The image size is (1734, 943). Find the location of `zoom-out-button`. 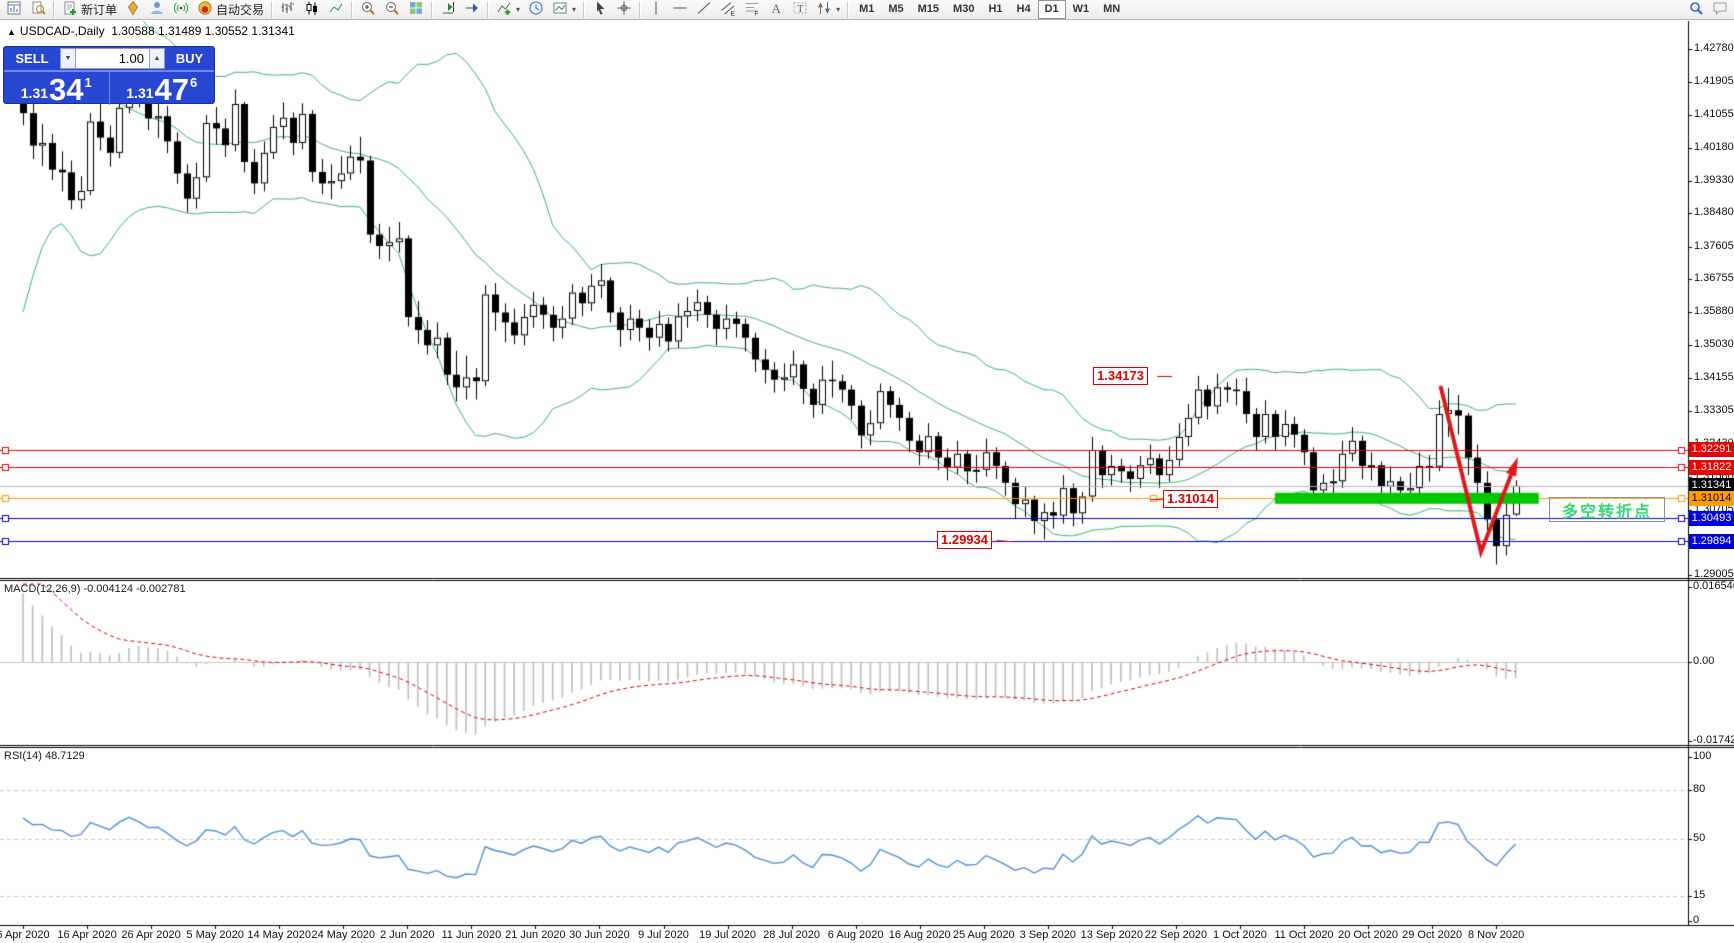

zoom-out-button is located at coordinates (392, 10).